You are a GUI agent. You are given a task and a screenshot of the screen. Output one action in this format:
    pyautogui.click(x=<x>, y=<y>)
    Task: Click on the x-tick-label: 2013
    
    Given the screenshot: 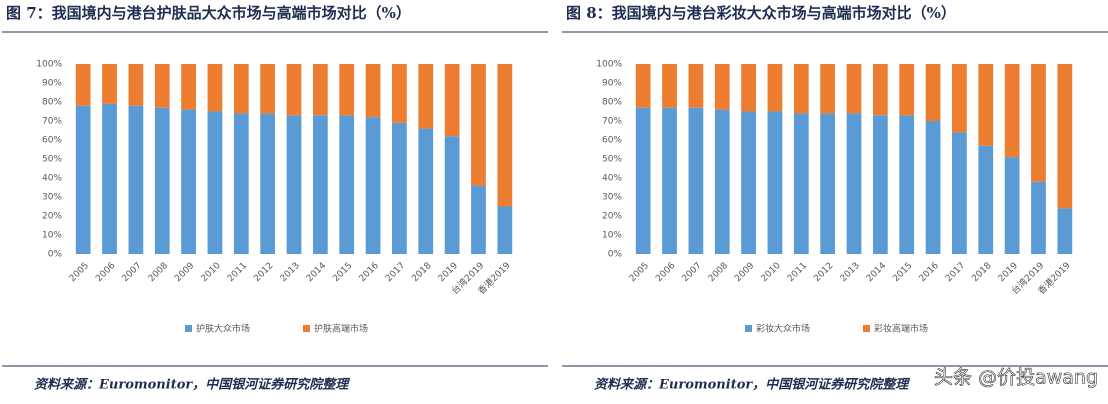 What is the action you would take?
    pyautogui.click(x=290, y=272)
    